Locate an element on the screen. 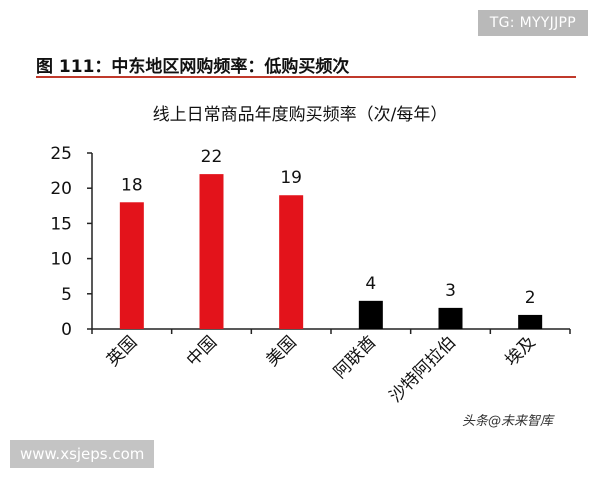 The height and width of the screenshot is (480, 600). data-label: 22 is located at coordinates (212, 157).